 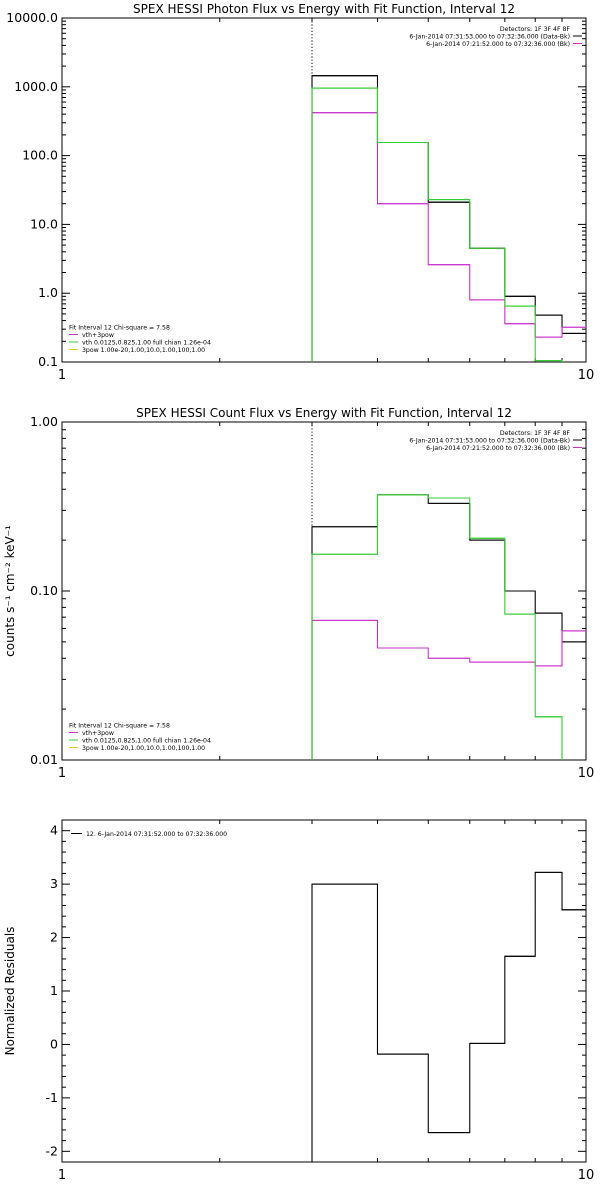 What do you see at coordinates (52, 1150) in the screenshot?
I see `y-tick-label: -2` at bounding box center [52, 1150].